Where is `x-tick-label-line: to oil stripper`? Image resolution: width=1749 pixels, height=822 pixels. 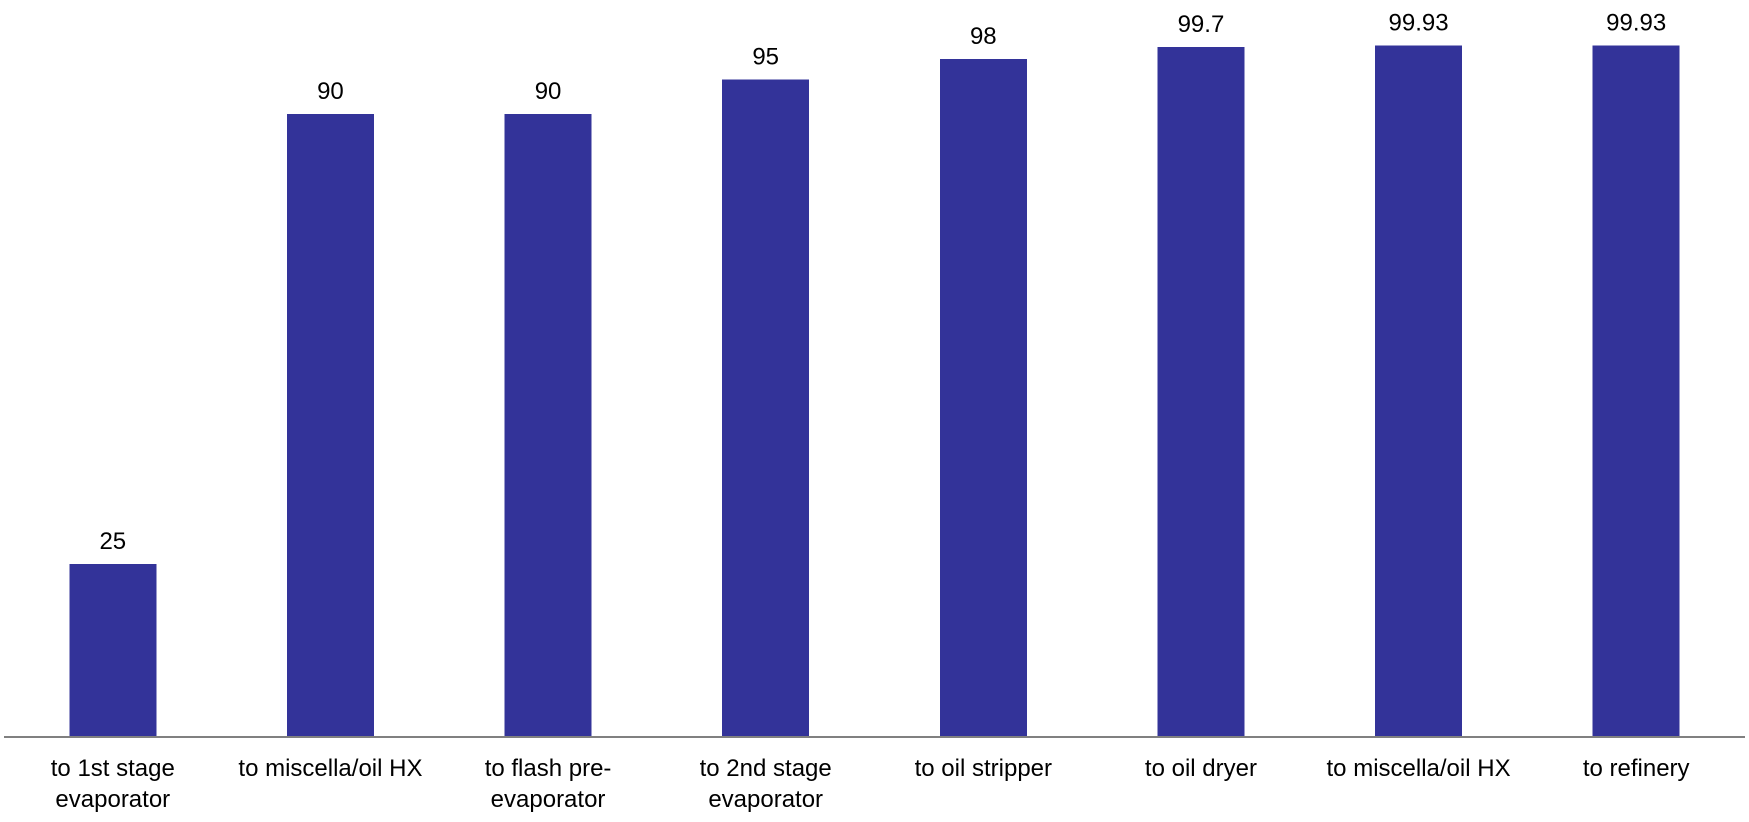 x-tick-label-line: to oil stripper is located at coordinates (983, 768).